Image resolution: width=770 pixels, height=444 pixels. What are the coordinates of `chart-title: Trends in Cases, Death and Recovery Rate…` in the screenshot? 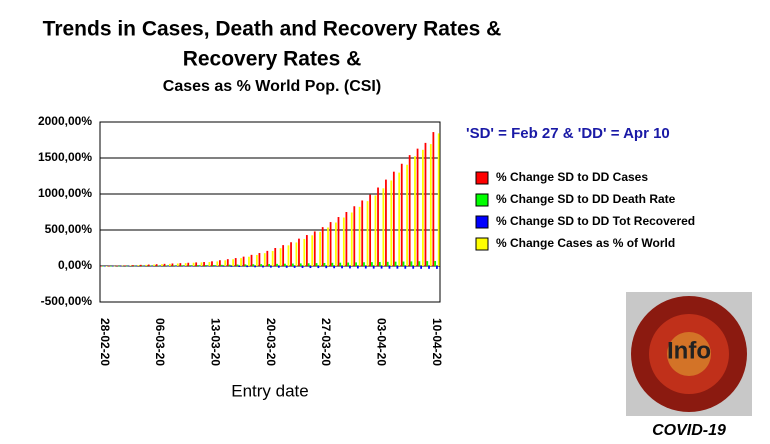 It's located at (272, 29).